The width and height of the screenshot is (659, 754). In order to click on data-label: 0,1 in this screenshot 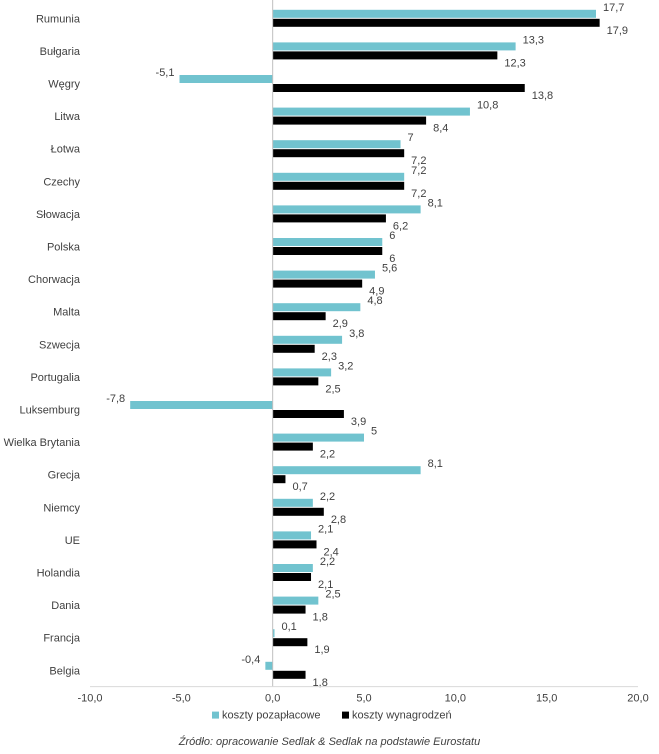, I will do `click(288, 627)`.